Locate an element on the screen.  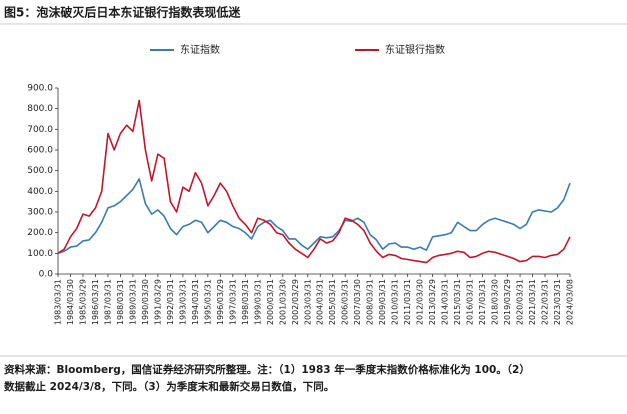
x-tick-label: 2010/03/31 is located at coordinates (395, 302).